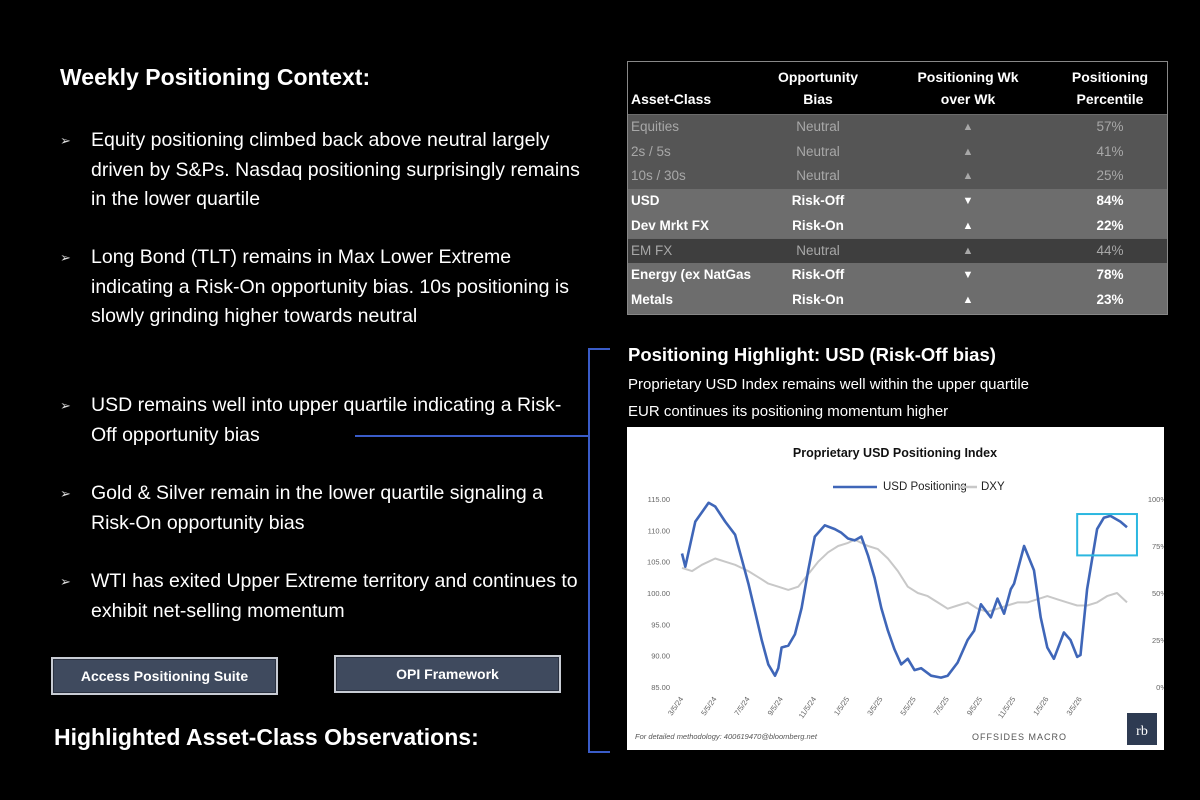 The image size is (1200, 800). What do you see at coordinates (266, 737) in the screenshot?
I see `observations-heading: Highlighted Asset-Class Observations:` at bounding box center [266, 737].